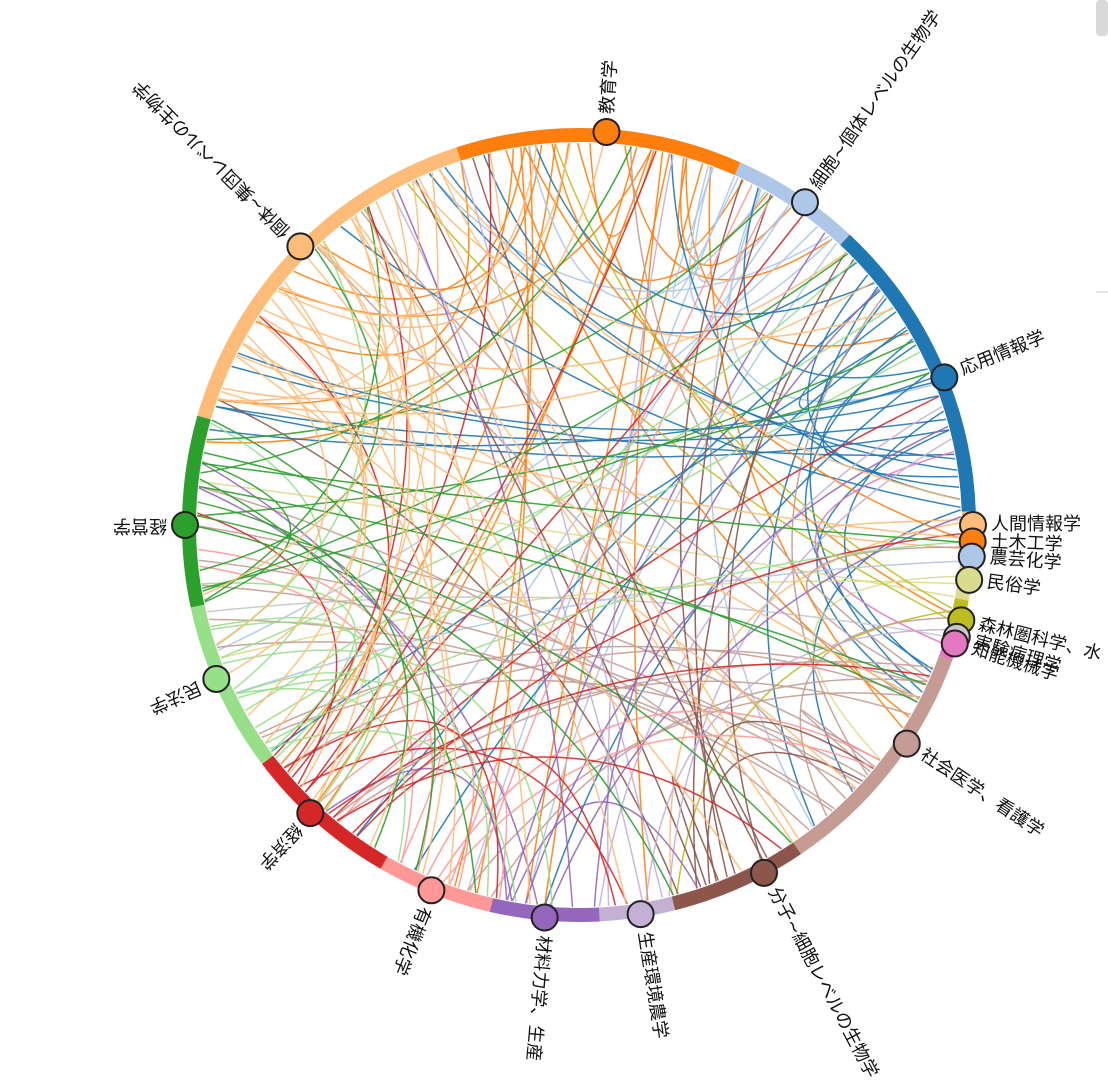 This screenshot has height=1086, width=1108. Describe the element at coordinates (212, 159) in the screenshot. I see `group-label: 個体~集団レベルの生物学` at that location.